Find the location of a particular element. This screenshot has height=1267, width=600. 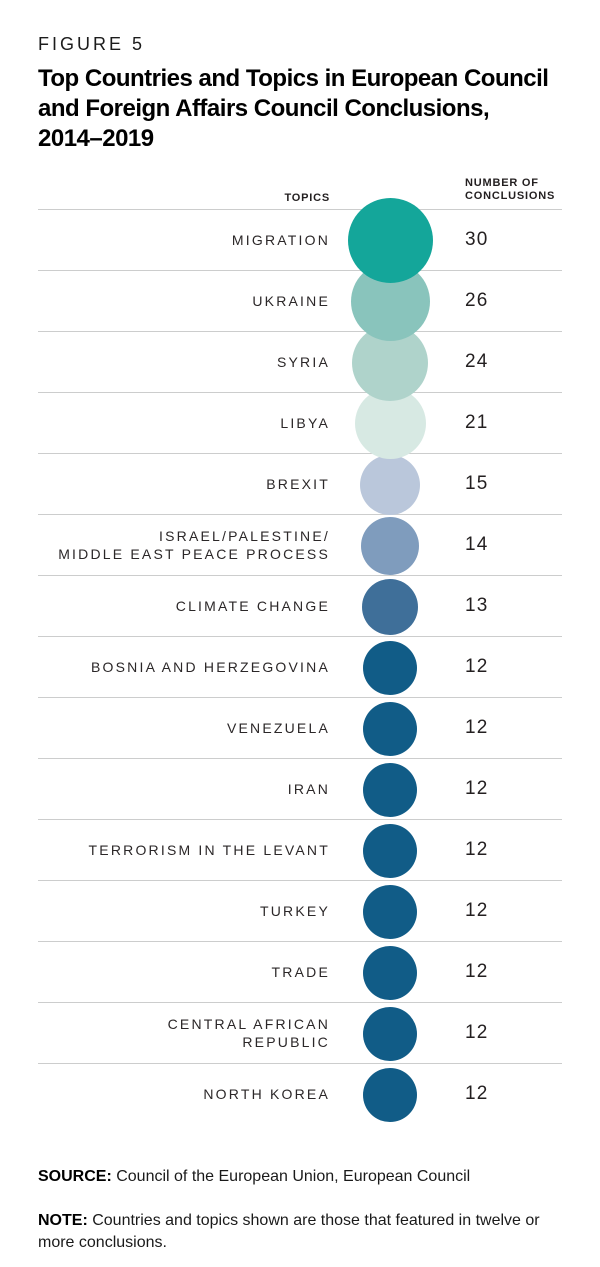

table-row: IRAN 12 is located at coordinates (300, 788).